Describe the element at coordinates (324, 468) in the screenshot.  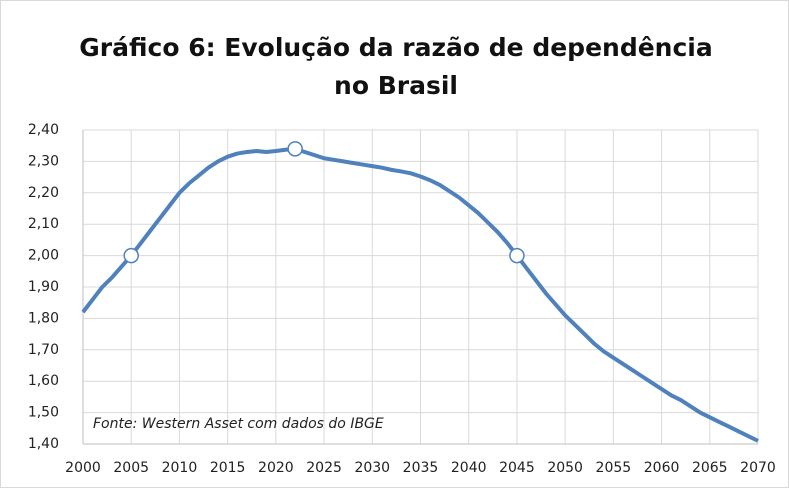
I see `x-tick-label: 2025` at that location.